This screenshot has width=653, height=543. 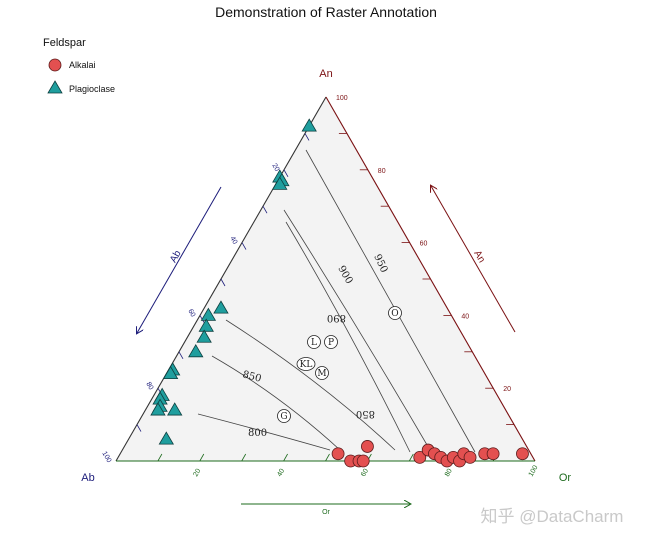 I want to click on tick-label-ab: 40, so click(x=233, y=240).